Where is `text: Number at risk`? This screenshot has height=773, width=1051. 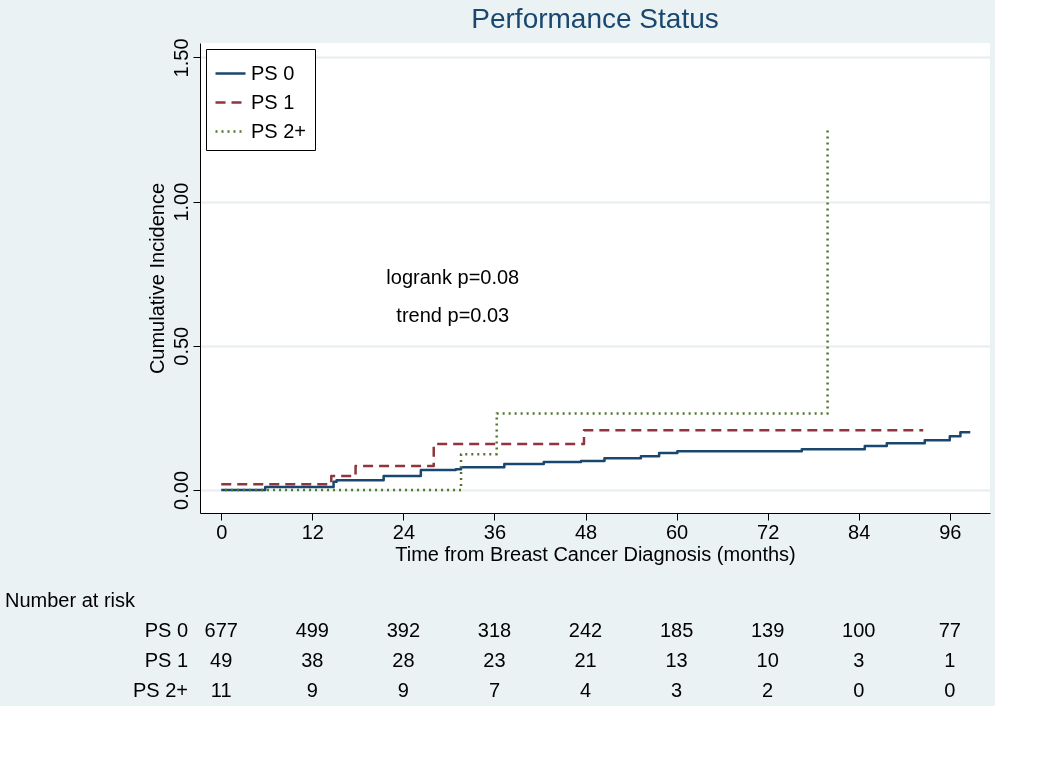 text: Number at risk is located at coordinates (71, 600).